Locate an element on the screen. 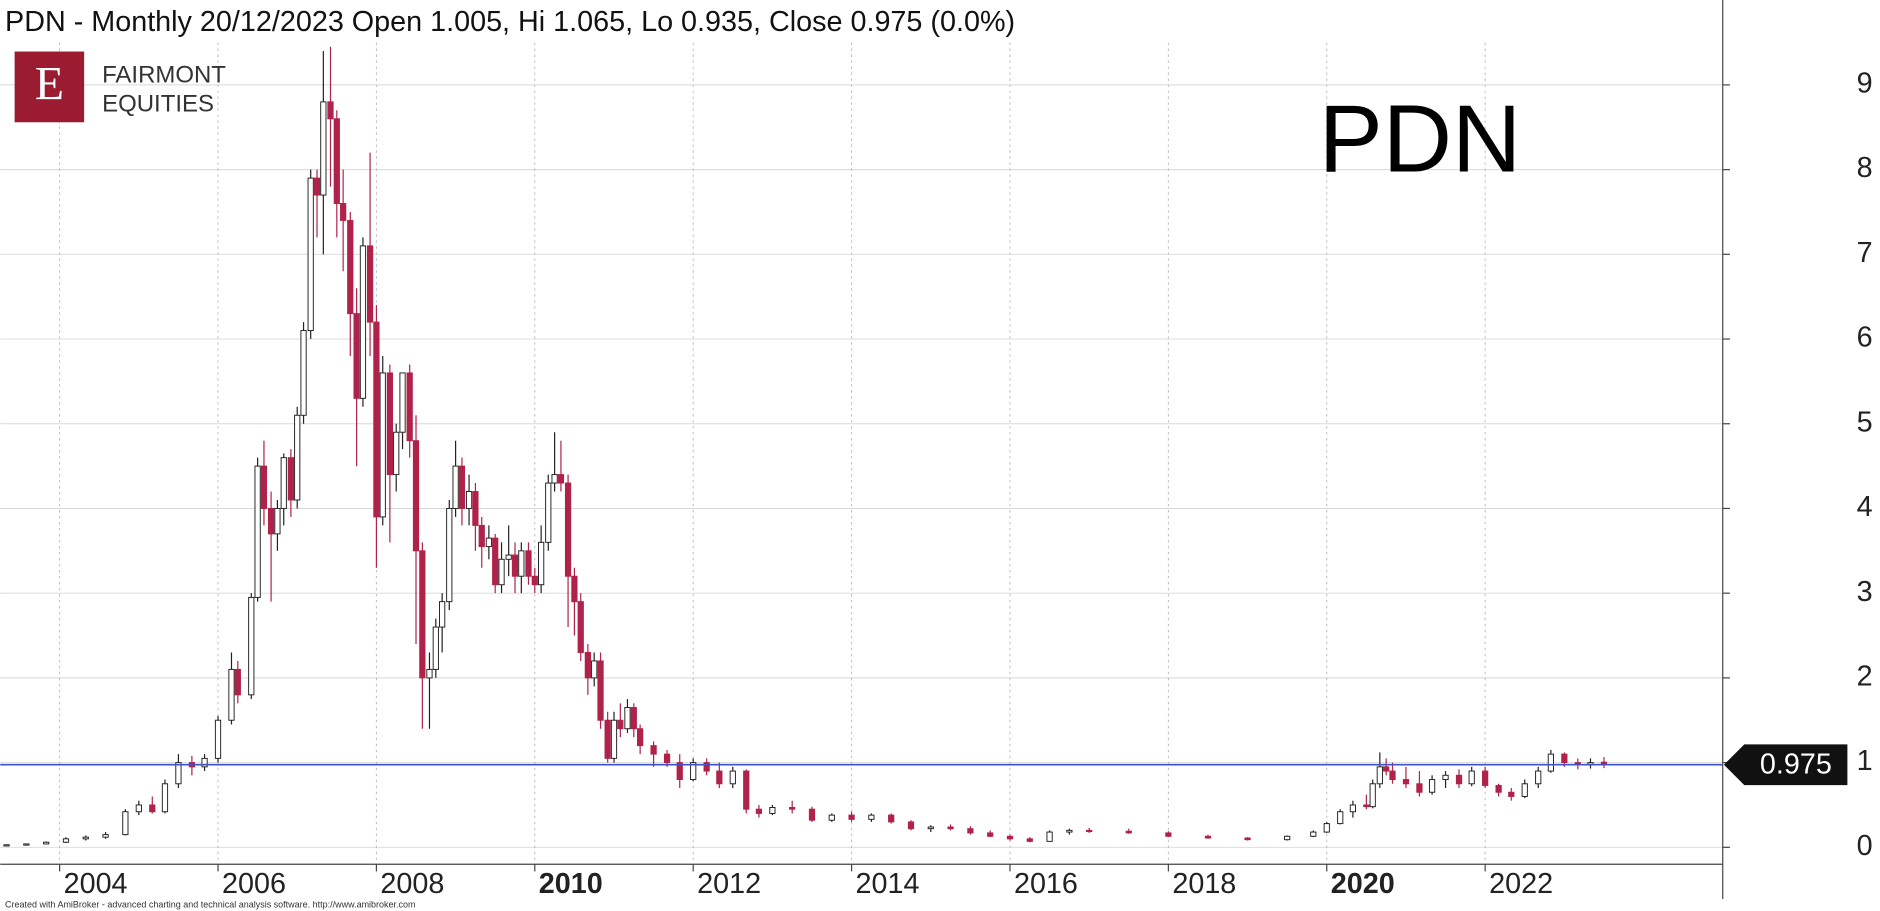 The width and height of the screenshot is (1880, 911). y-tick-label: 0 is located at coordinates (1865, 846).